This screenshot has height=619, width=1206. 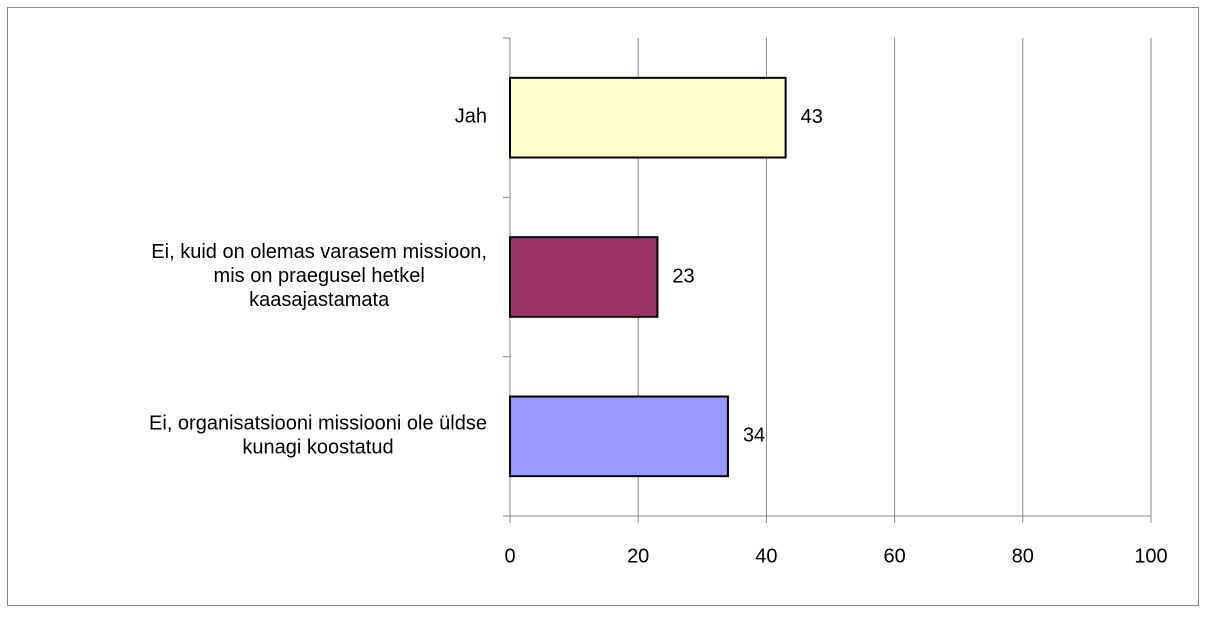 I want to click on value-label: 43, so click(x=812, y=117).